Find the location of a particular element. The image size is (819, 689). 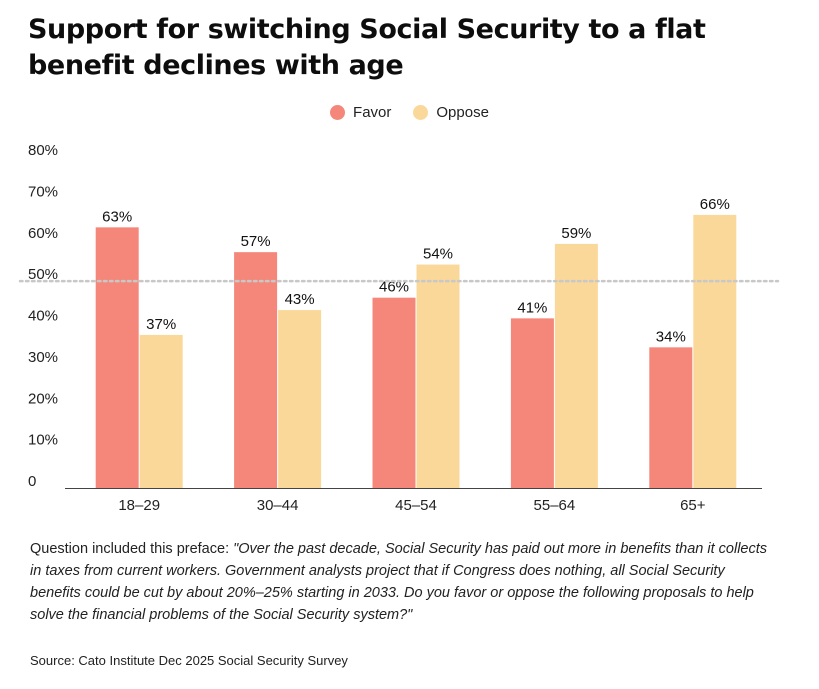

data-label-favor: 63% is located at coordinates (117, 216).